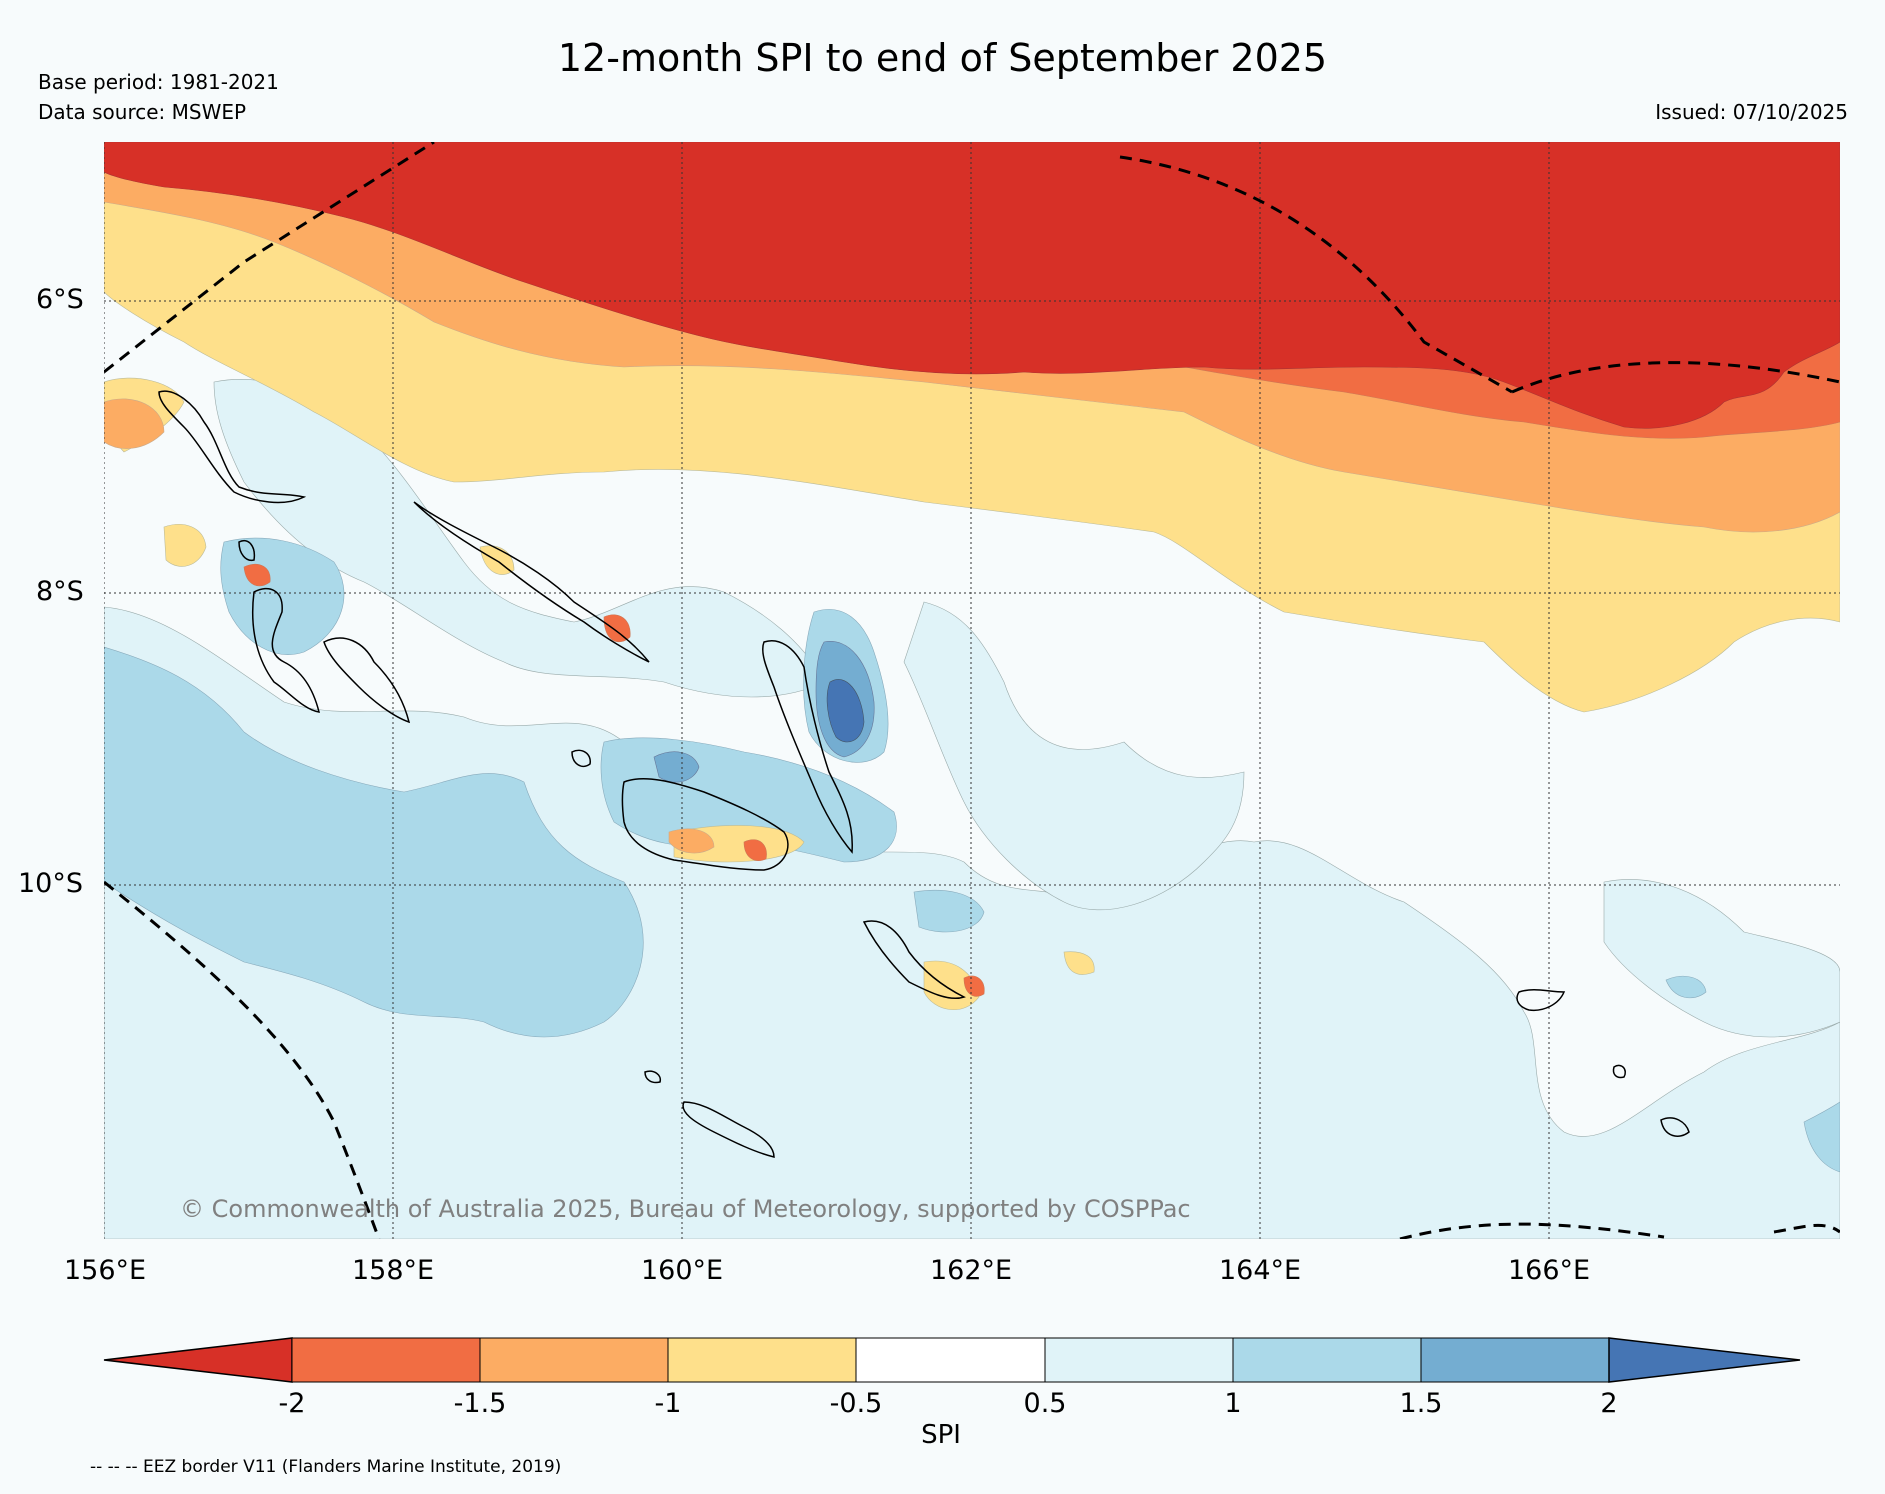  I want to click on colorbar-segment-1.5-to-2, so click(1515, 1360).